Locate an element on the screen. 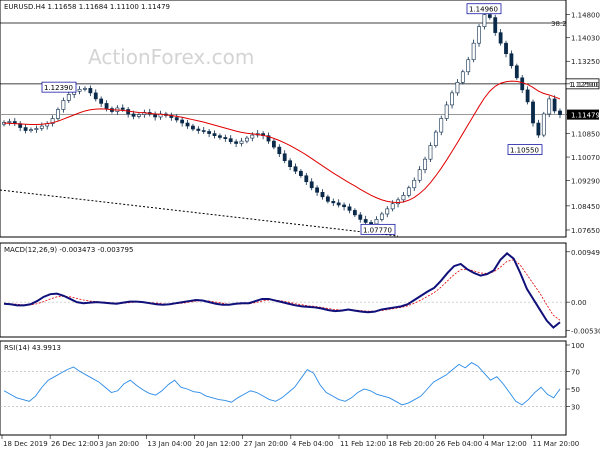 The width and height of the screenshot is (600, 454). x-tick-label-2: 3 Jan 20:00 is located at coordinates (119, 444).